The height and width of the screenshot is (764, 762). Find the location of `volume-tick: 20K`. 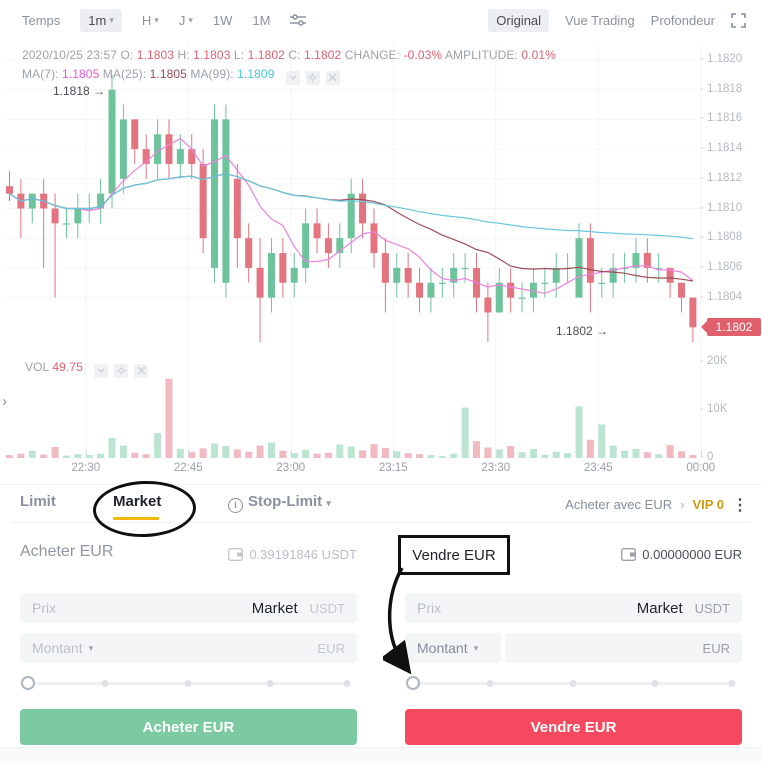

volume-tick: 20K is located at coordinates (729, 361).